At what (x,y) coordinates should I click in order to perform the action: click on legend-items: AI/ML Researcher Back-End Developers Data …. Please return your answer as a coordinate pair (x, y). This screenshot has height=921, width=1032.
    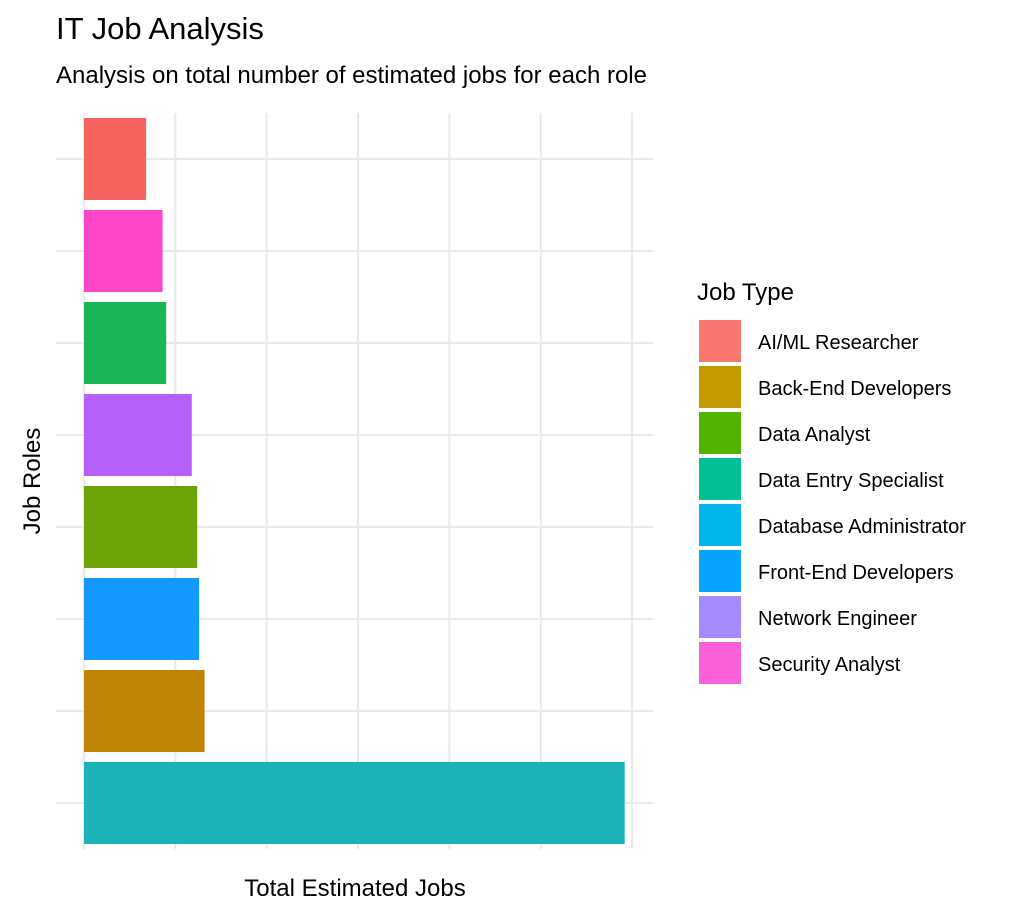
    Looking at the image, I should click on (832, 502).